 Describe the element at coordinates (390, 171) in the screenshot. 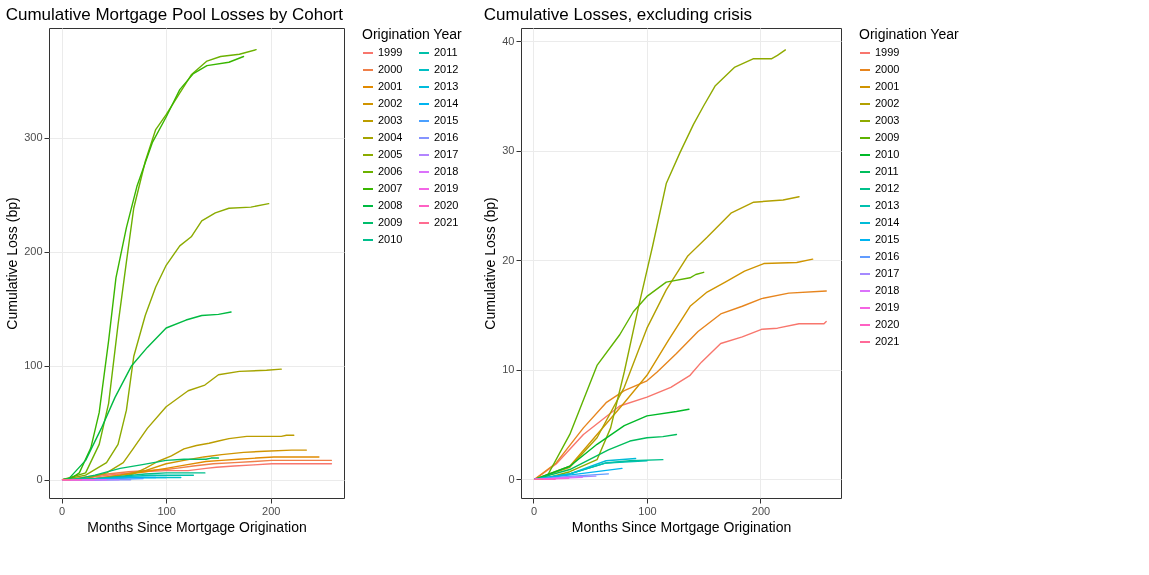

I see `legend-label: 2006` at that location.